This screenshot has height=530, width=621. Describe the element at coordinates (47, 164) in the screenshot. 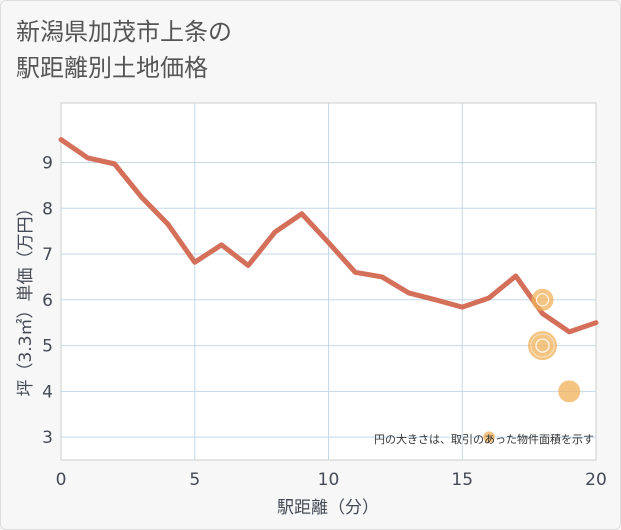

I see `y-tick-label: 9` at that location.